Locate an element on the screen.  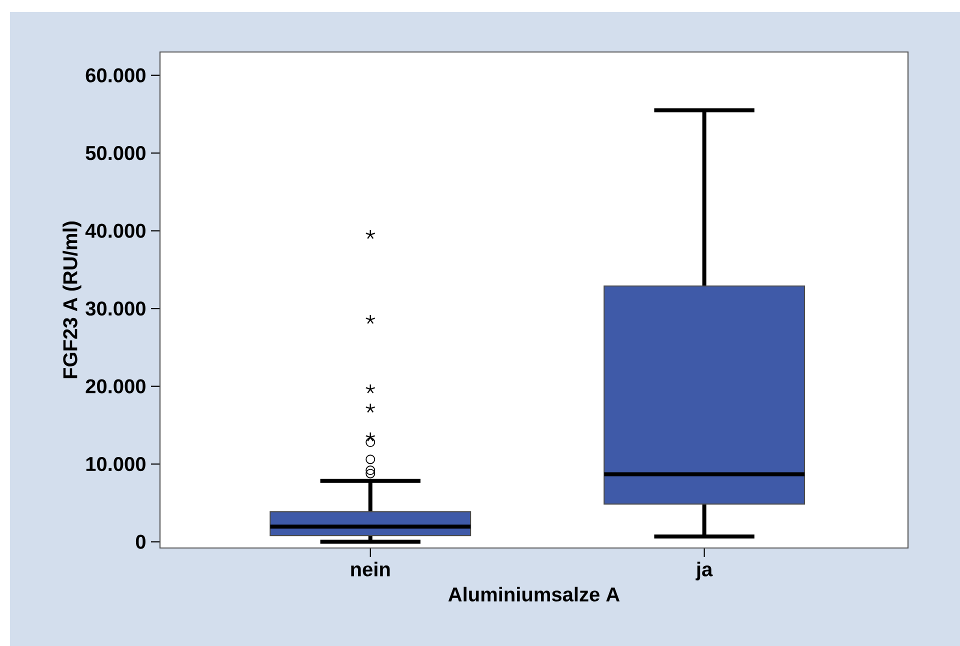
x-tick-label: nein is located at coordinates (370, 569).